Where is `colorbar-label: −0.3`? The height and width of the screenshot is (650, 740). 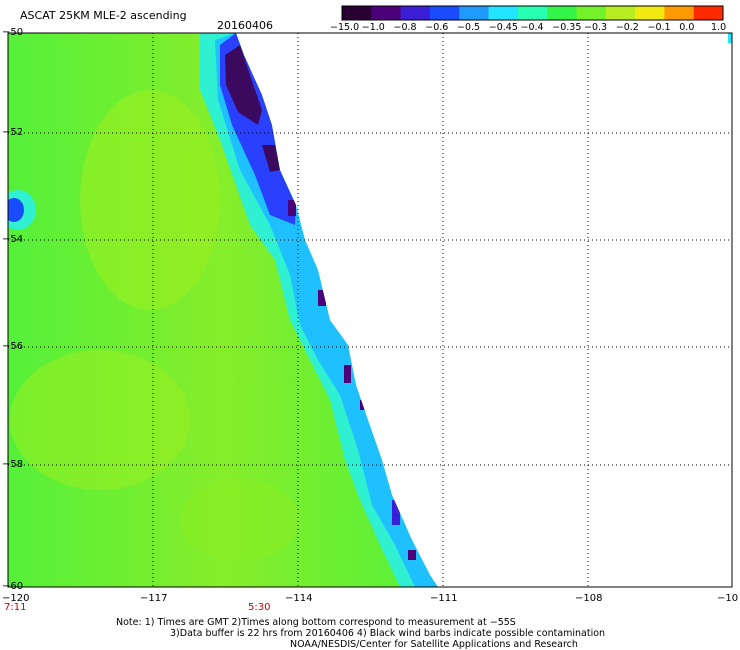 colorbar-label: −0.3 is located at coordinates (596, 27).